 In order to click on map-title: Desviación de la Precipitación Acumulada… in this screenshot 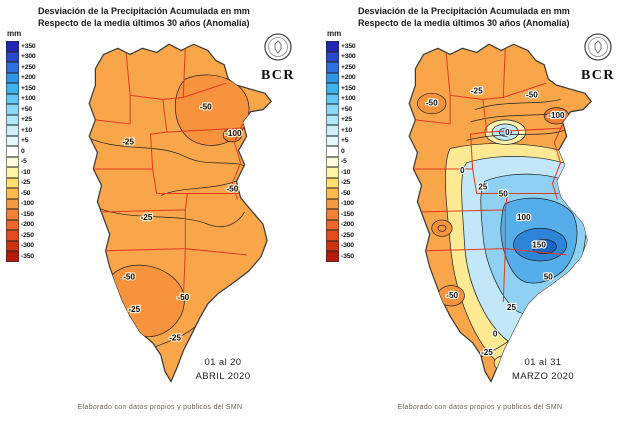, I will do `click(464, 17)`.